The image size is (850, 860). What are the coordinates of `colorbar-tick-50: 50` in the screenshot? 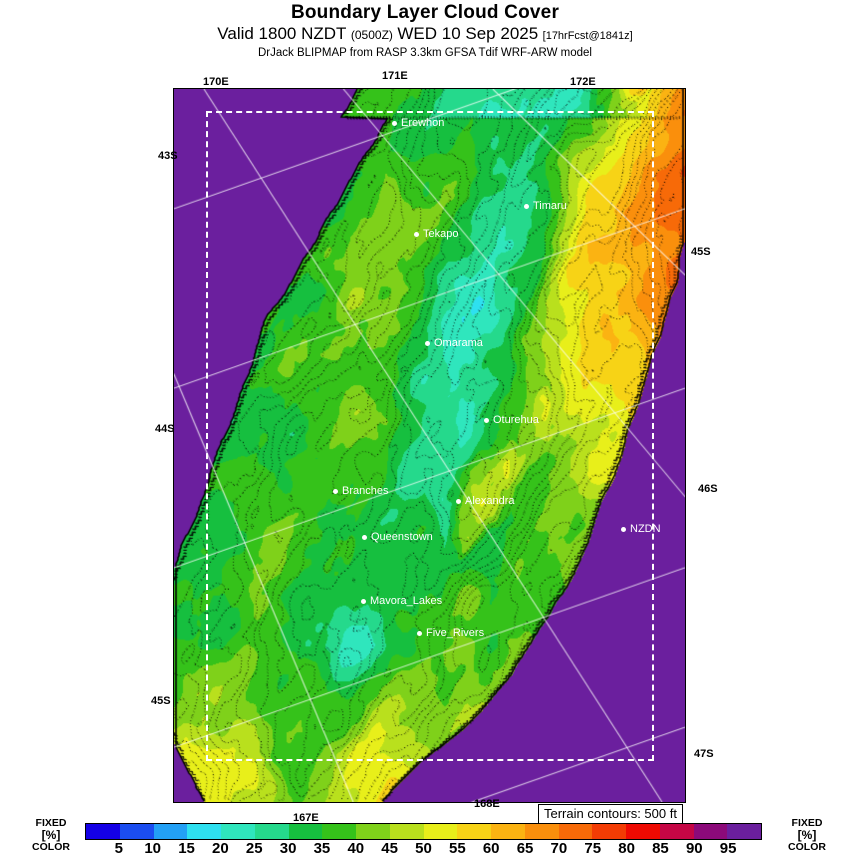 It's located at (423, 848).